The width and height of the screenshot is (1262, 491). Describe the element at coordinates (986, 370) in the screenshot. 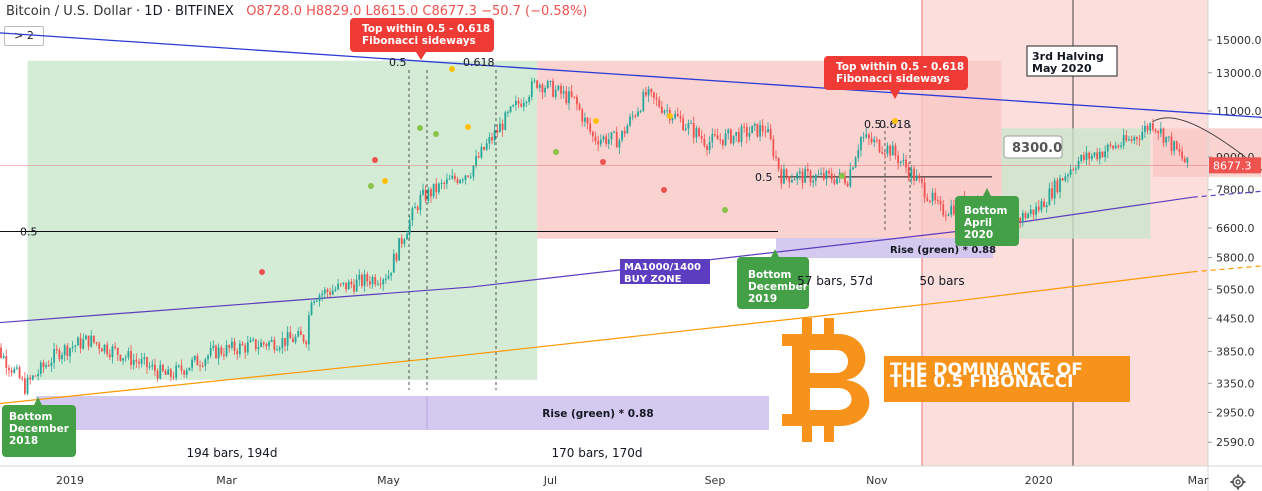

I see `headline-text: THE DOMINANCE OF` at that location.